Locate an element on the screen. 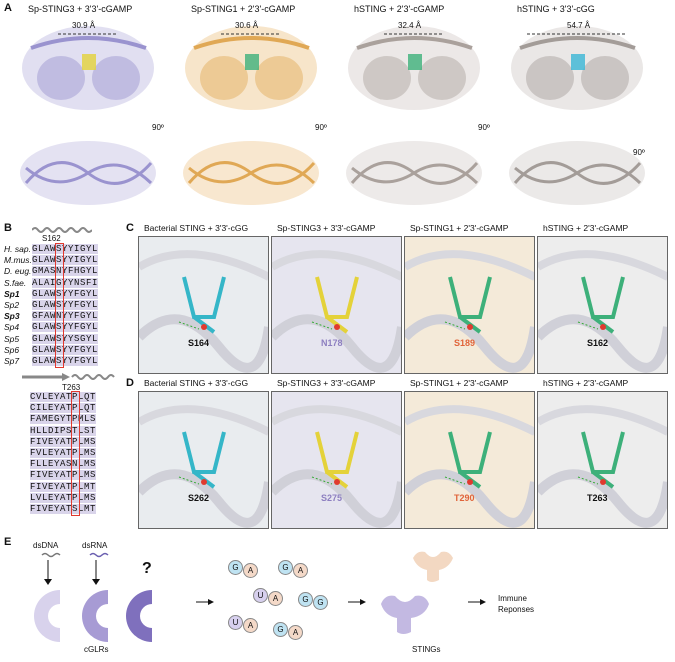 The width and height of the screenshot is (675, 662). sequence-row: FLLEYASNLMS is located at coordinates (63, 464).